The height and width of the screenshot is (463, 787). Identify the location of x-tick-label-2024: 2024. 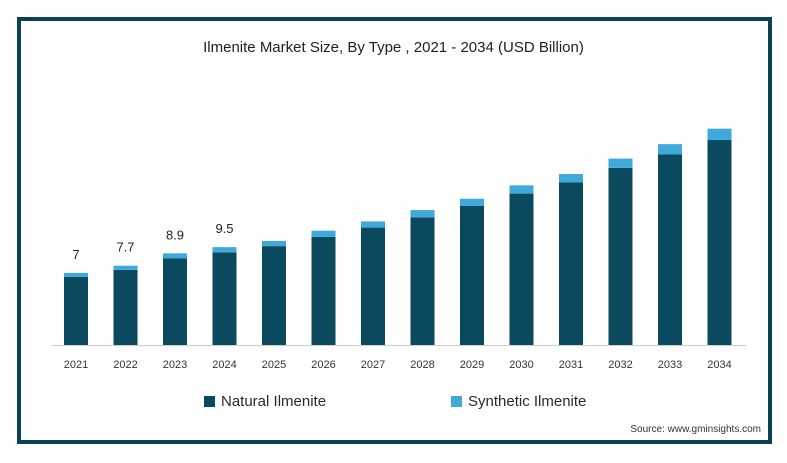
(224, 365).